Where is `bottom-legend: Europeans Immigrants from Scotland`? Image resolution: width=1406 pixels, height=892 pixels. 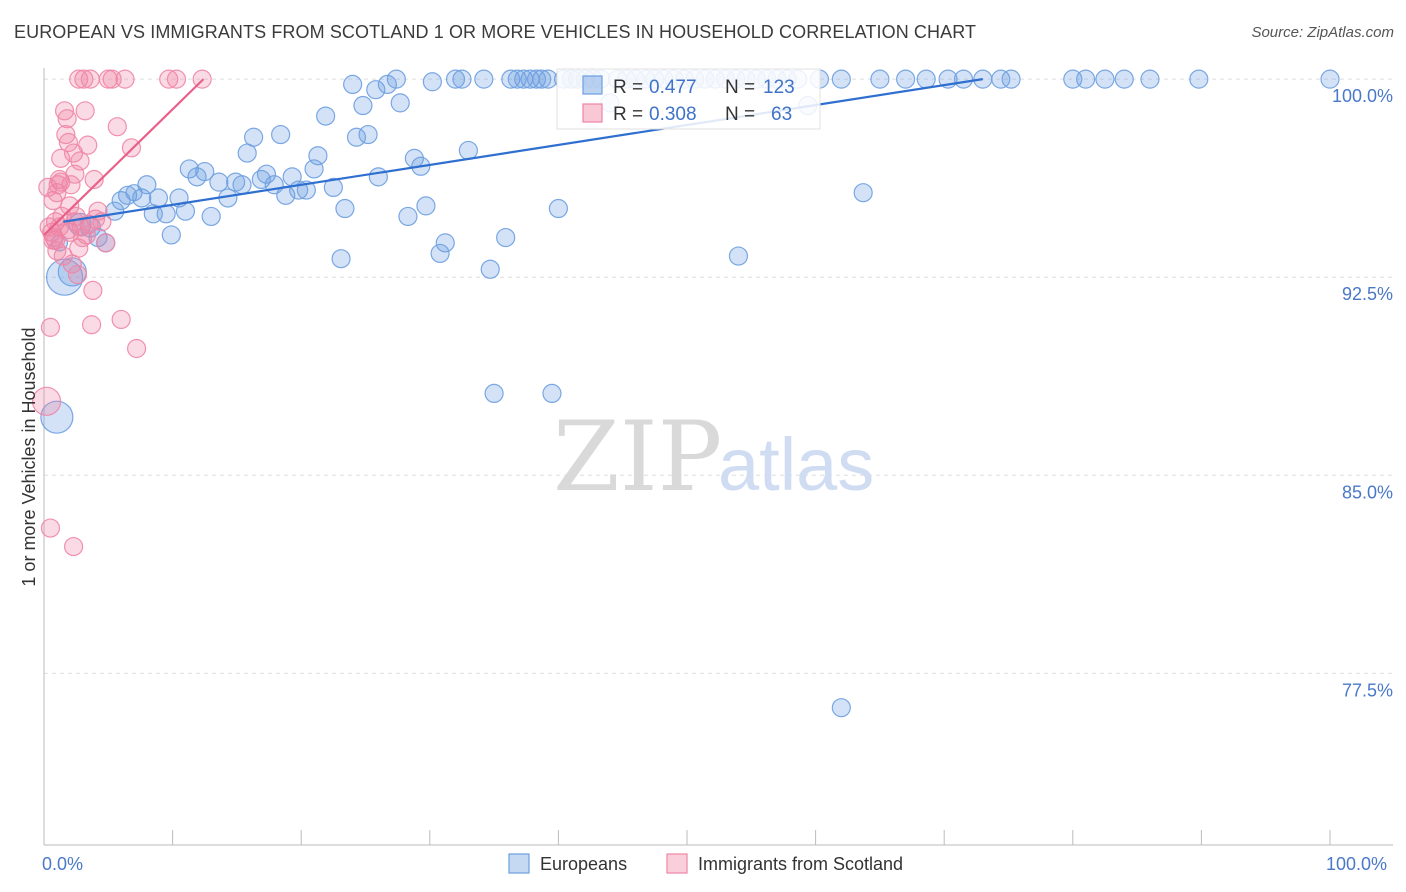
bottom-legend: Europeans Immigrants from Scotland is located at coordinates (705, 863).